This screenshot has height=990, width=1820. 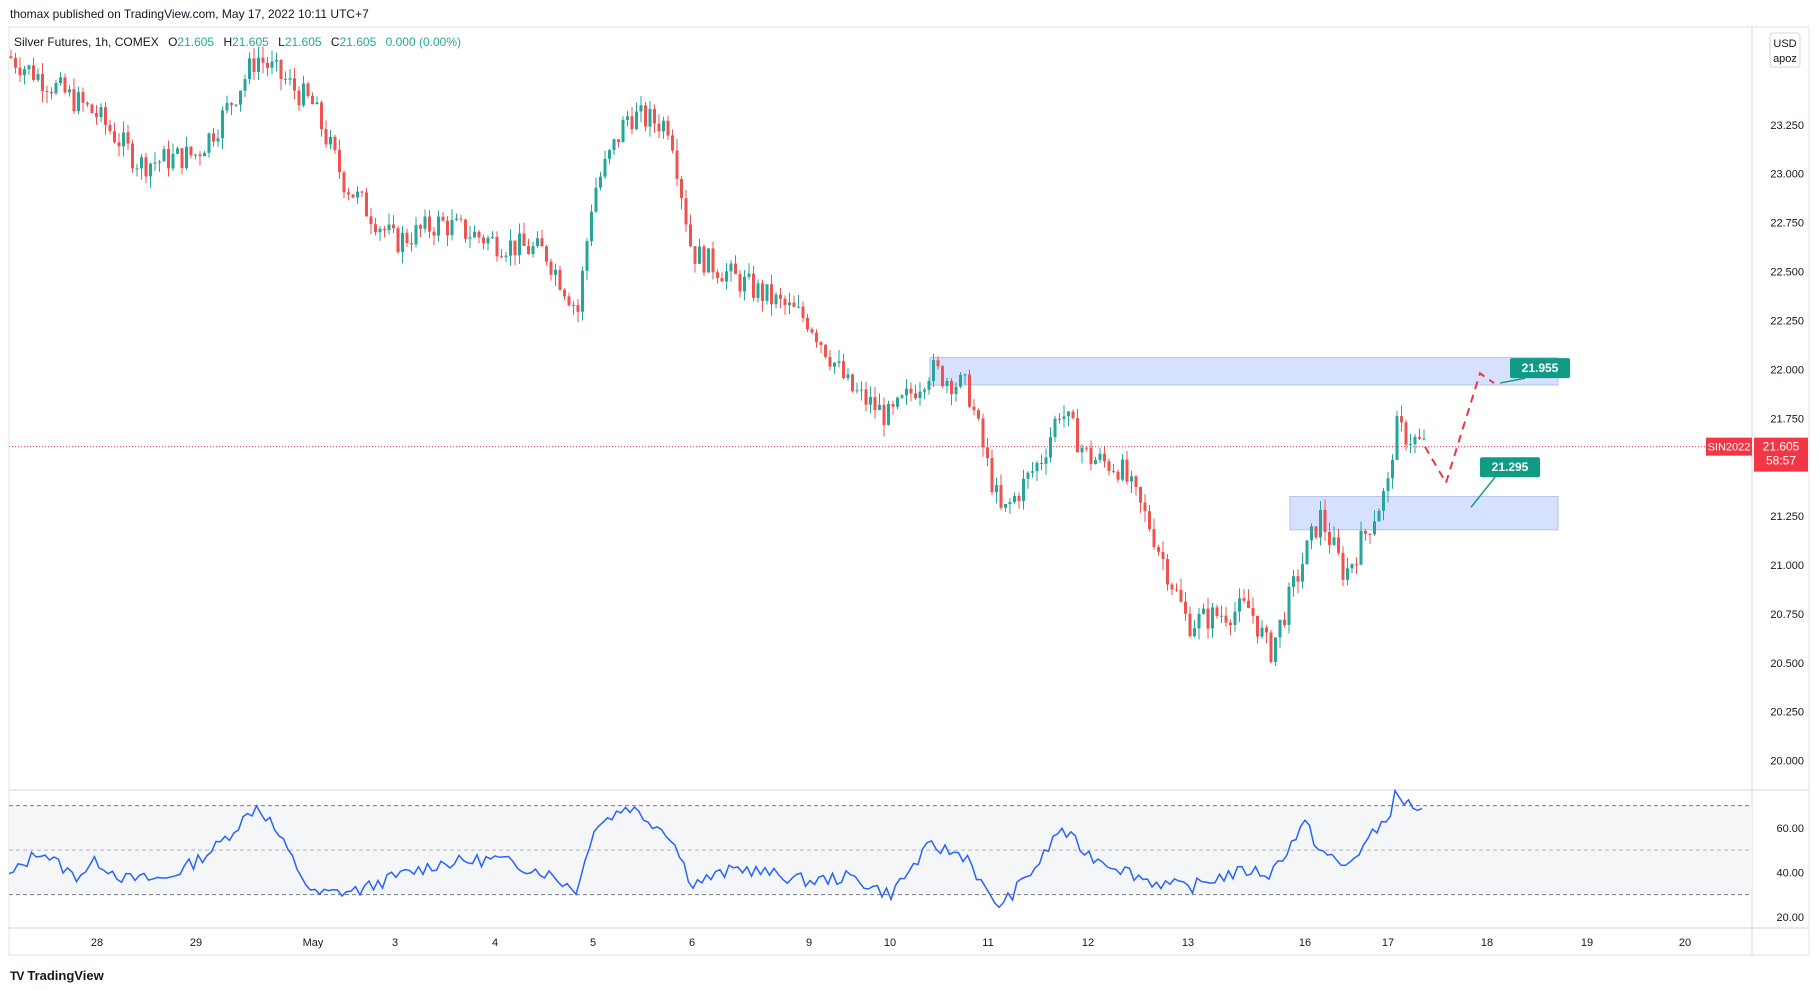 What do you see at coordinates (1424, 513) in the screenshot?
I see `support-zone` at bounding box center [1424, 513].